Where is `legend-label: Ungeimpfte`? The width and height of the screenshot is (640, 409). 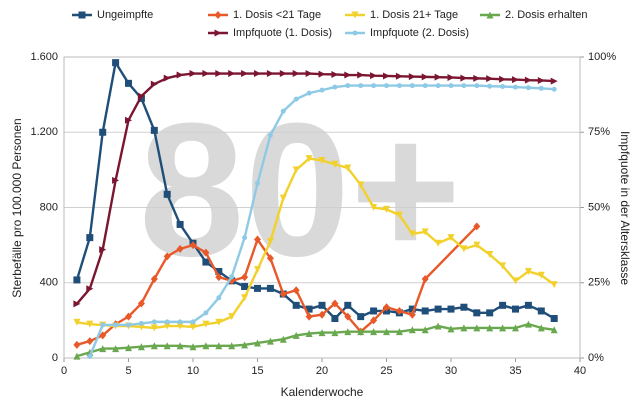
legend-label: Ungeimpfte is located at coordinates (125, 15).